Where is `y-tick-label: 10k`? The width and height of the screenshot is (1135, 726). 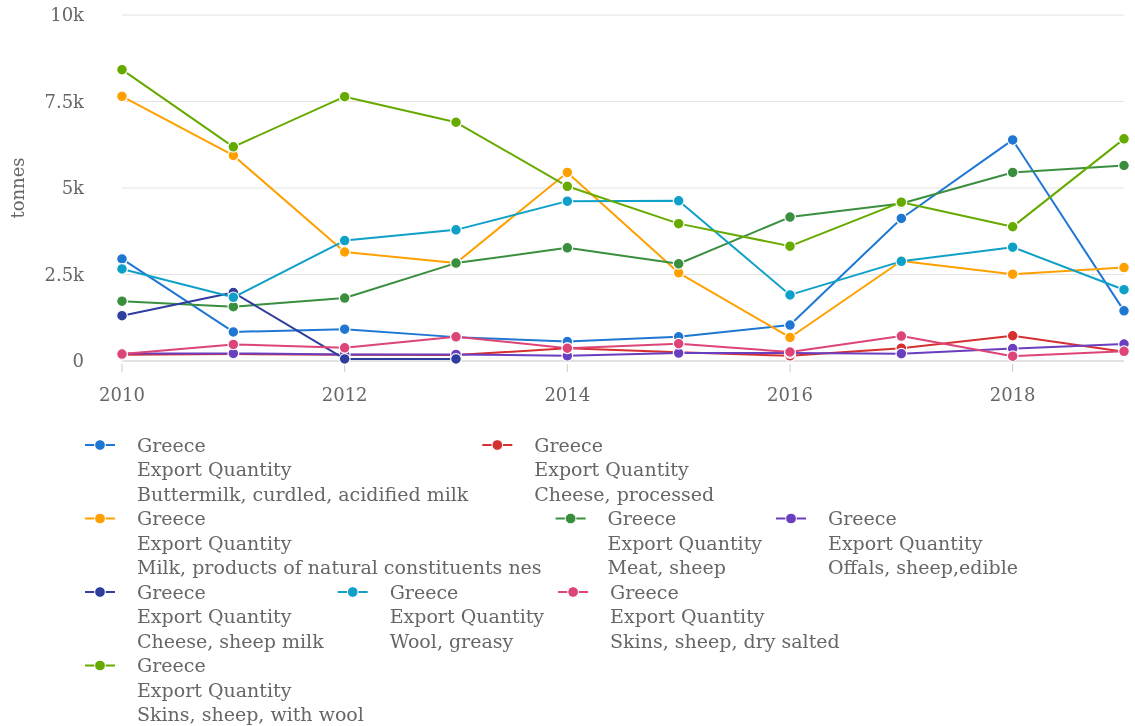
y-tick-label: 10k is located at coordinates (68, 15).